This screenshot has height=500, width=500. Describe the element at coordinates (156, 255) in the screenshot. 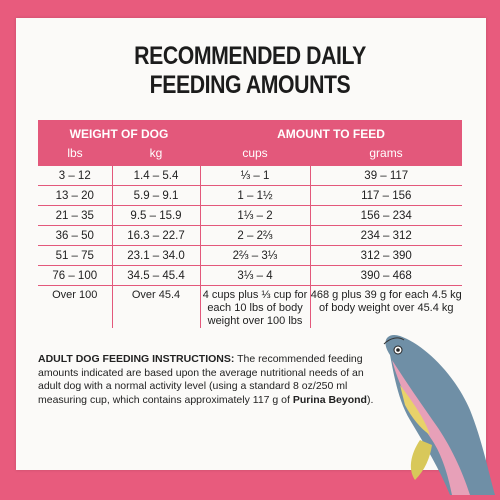

I see `table-cell: 23.1 – 34.0` at that location.